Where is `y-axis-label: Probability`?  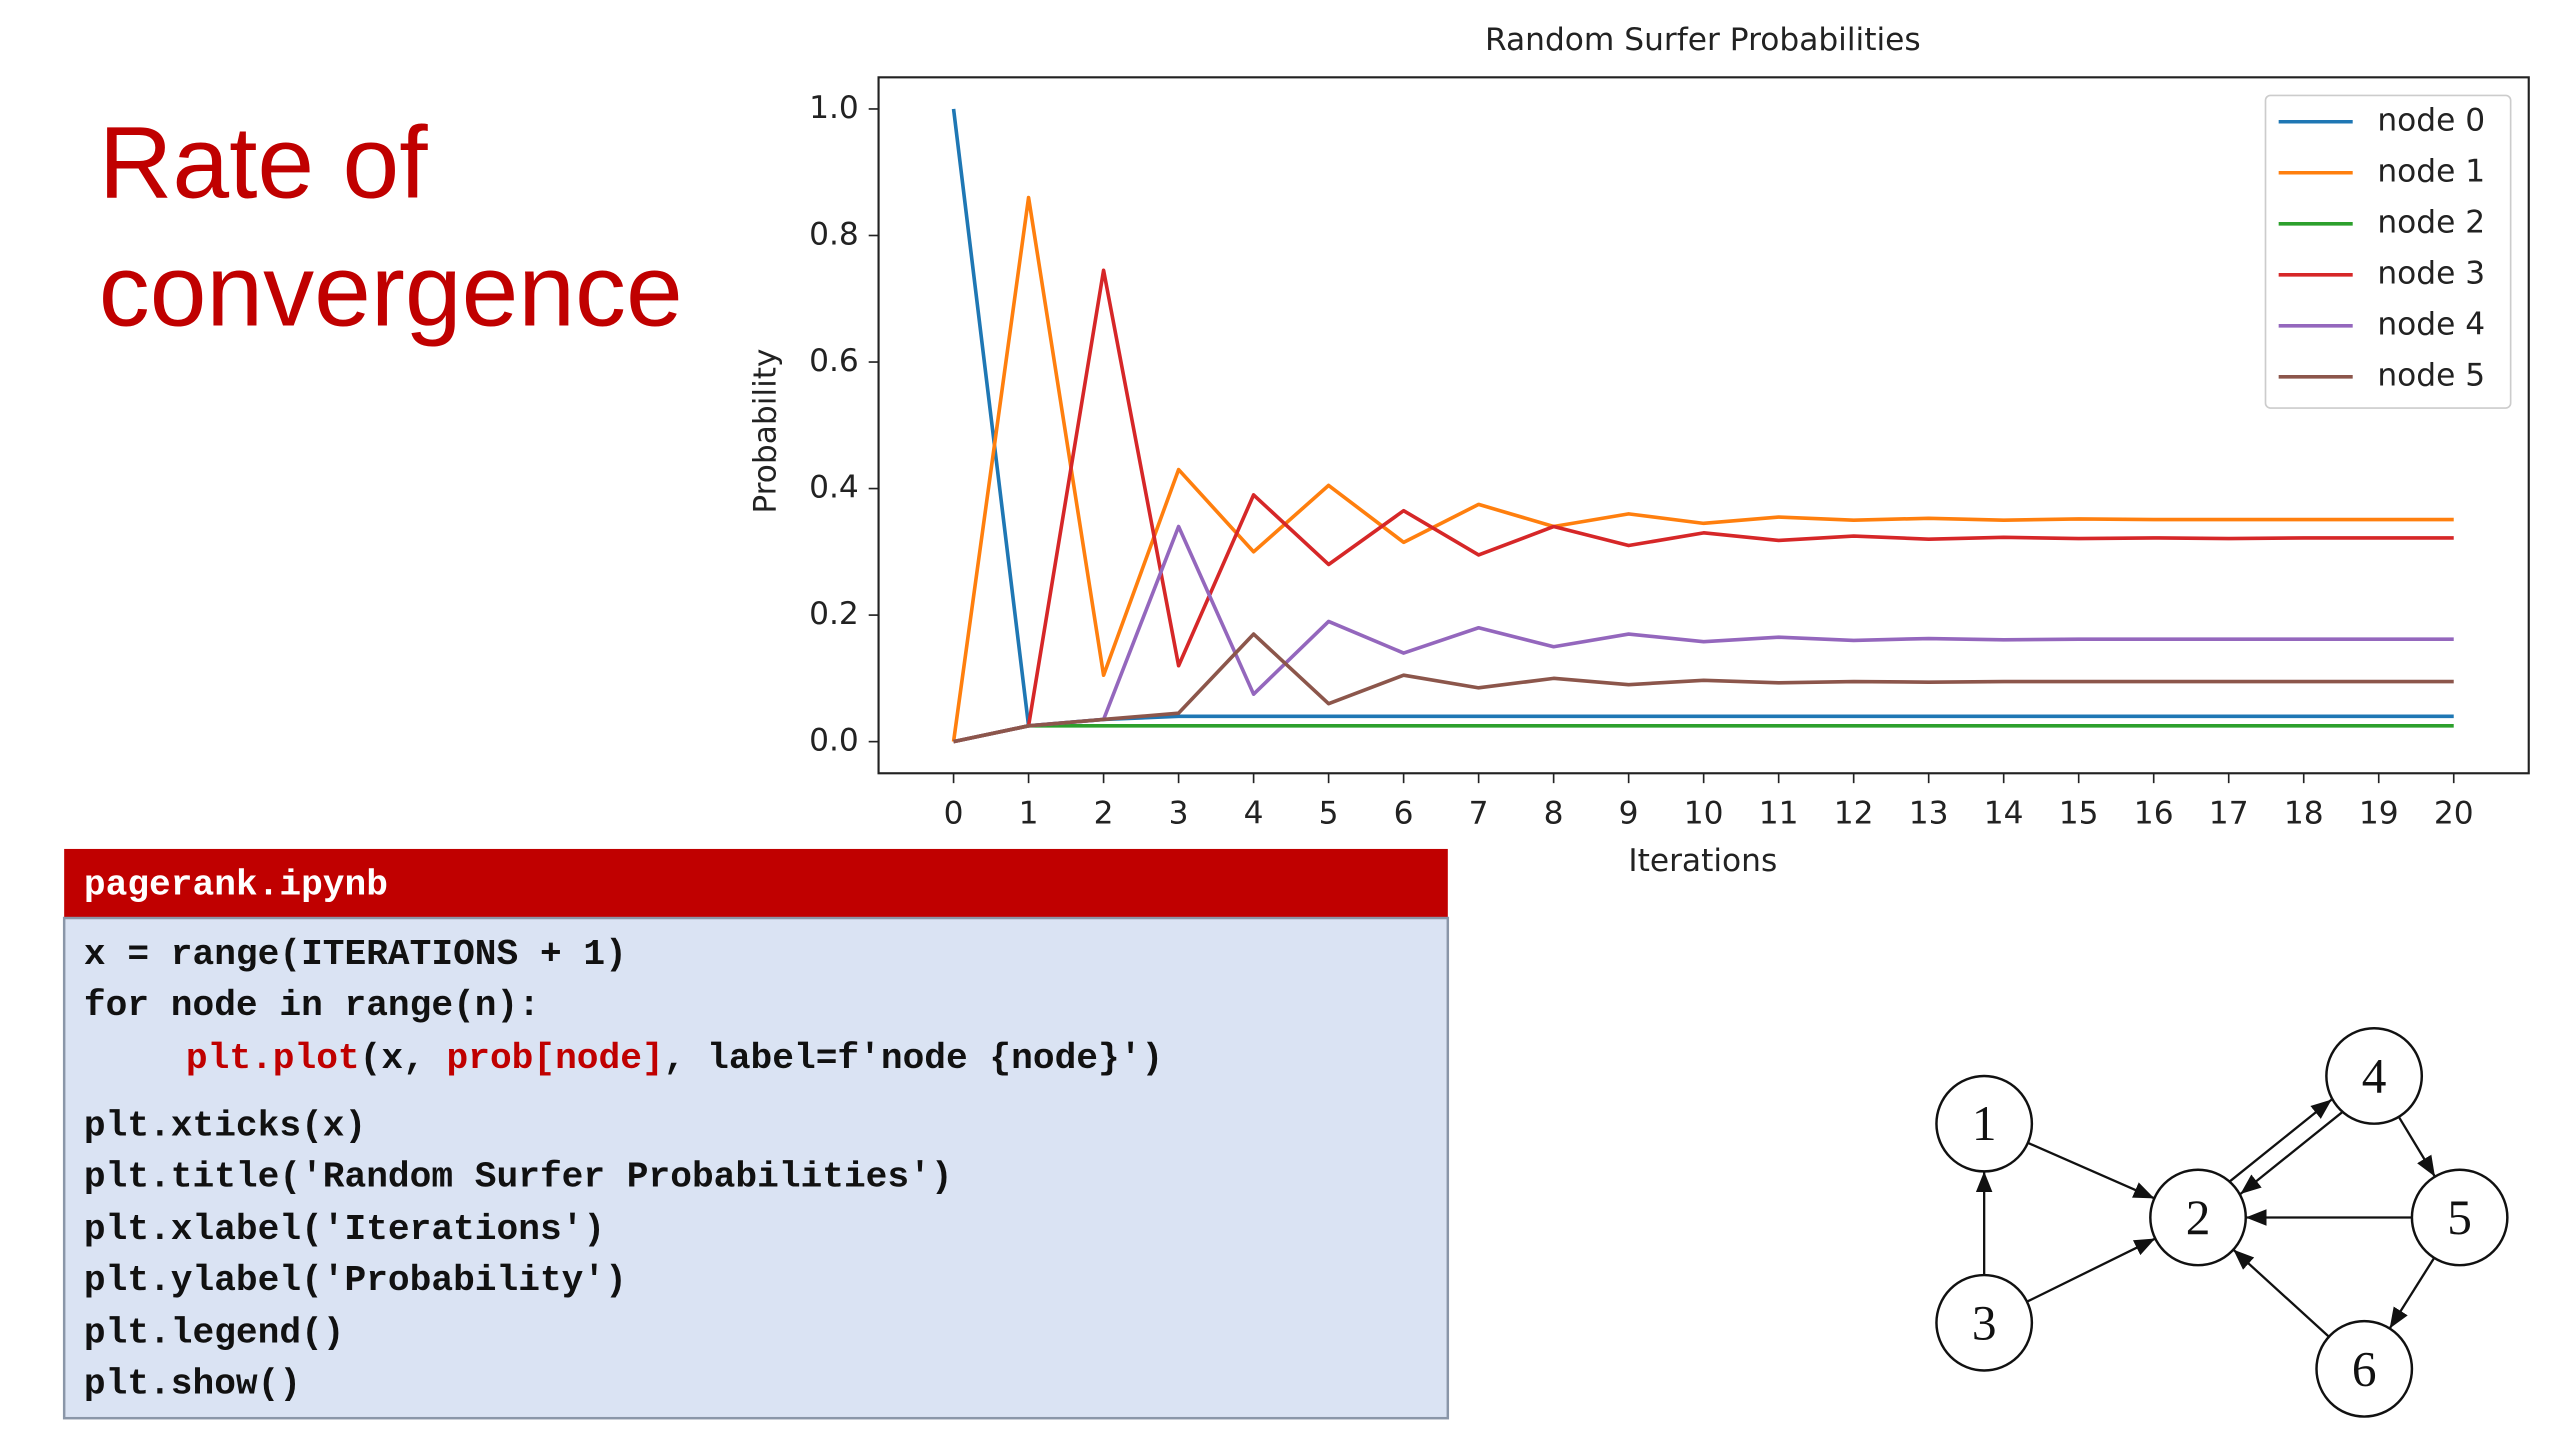
y-axis-label: Probability is located at coordinates (766, 430).